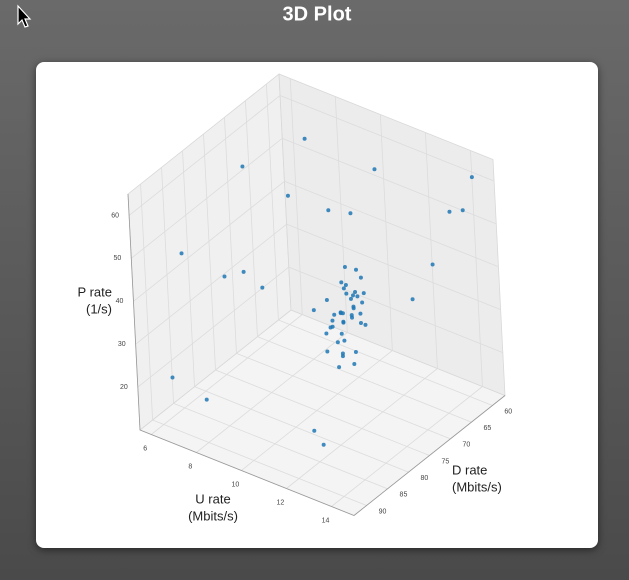 The image size is (629, 580). What do you see at coordinates (466, 445) in the screenshot?
I see `tick-label: 70` at bounding box center [466, 445].